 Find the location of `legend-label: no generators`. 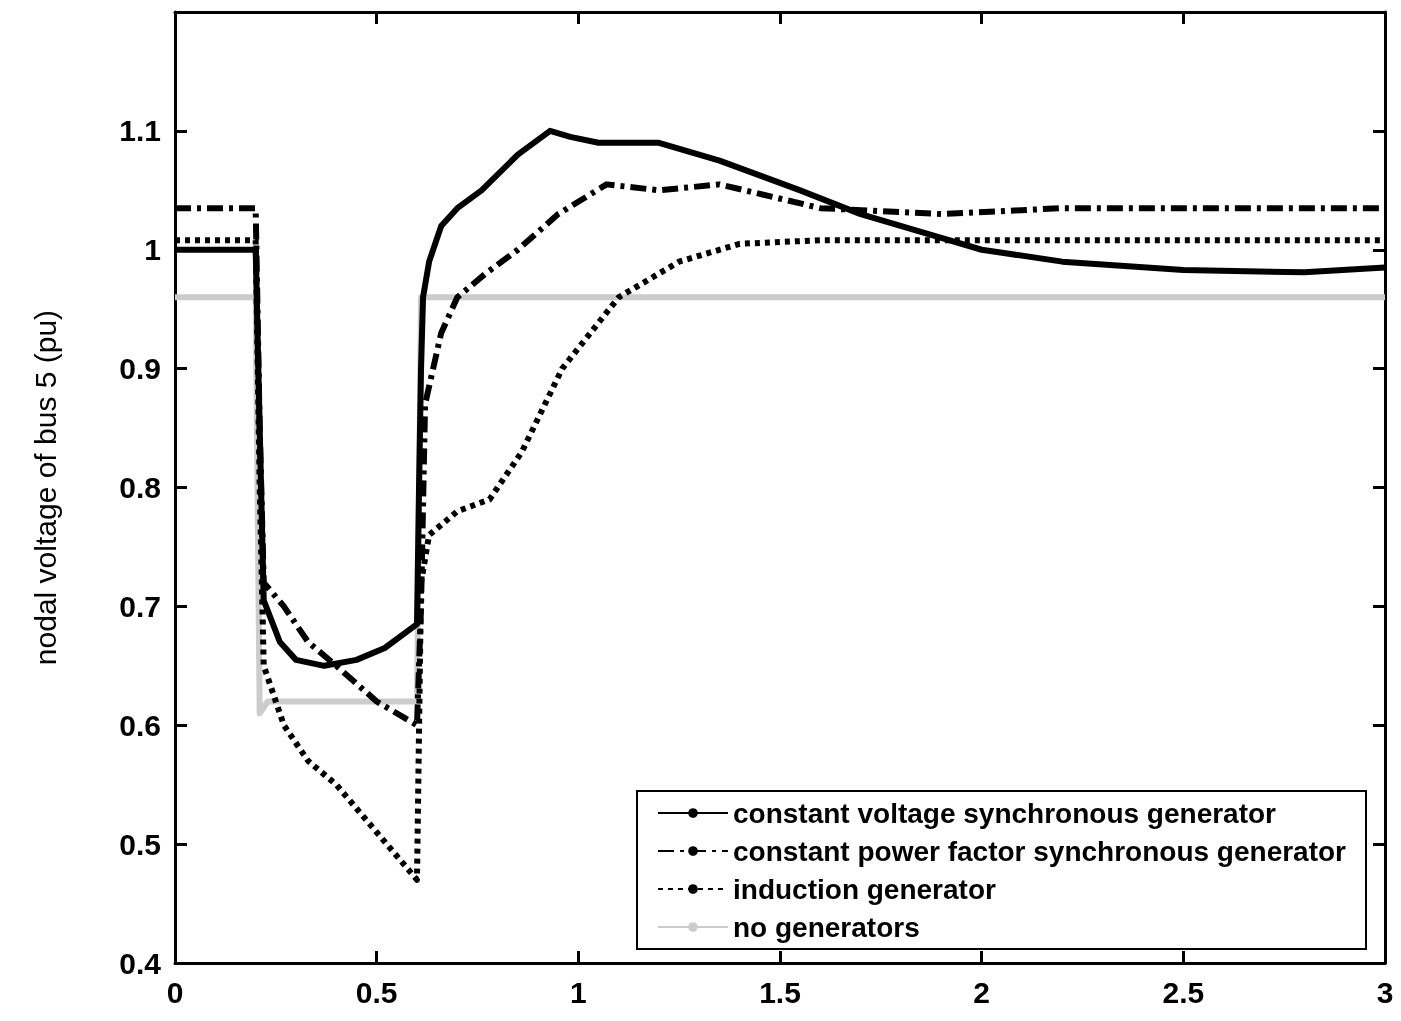

legend-label: no generators is located at coordinates (826, 927).